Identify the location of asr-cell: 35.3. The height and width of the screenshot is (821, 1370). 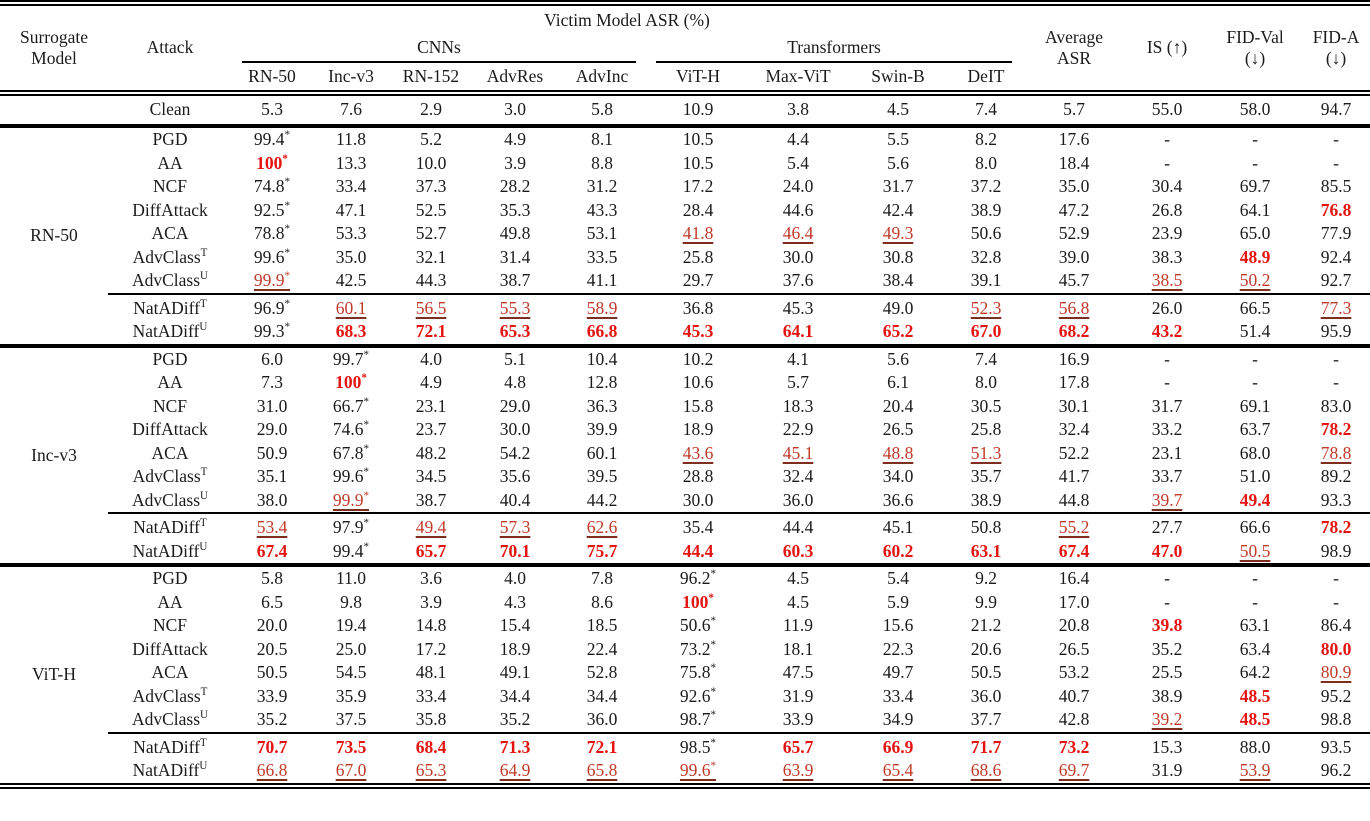
(515, 211).